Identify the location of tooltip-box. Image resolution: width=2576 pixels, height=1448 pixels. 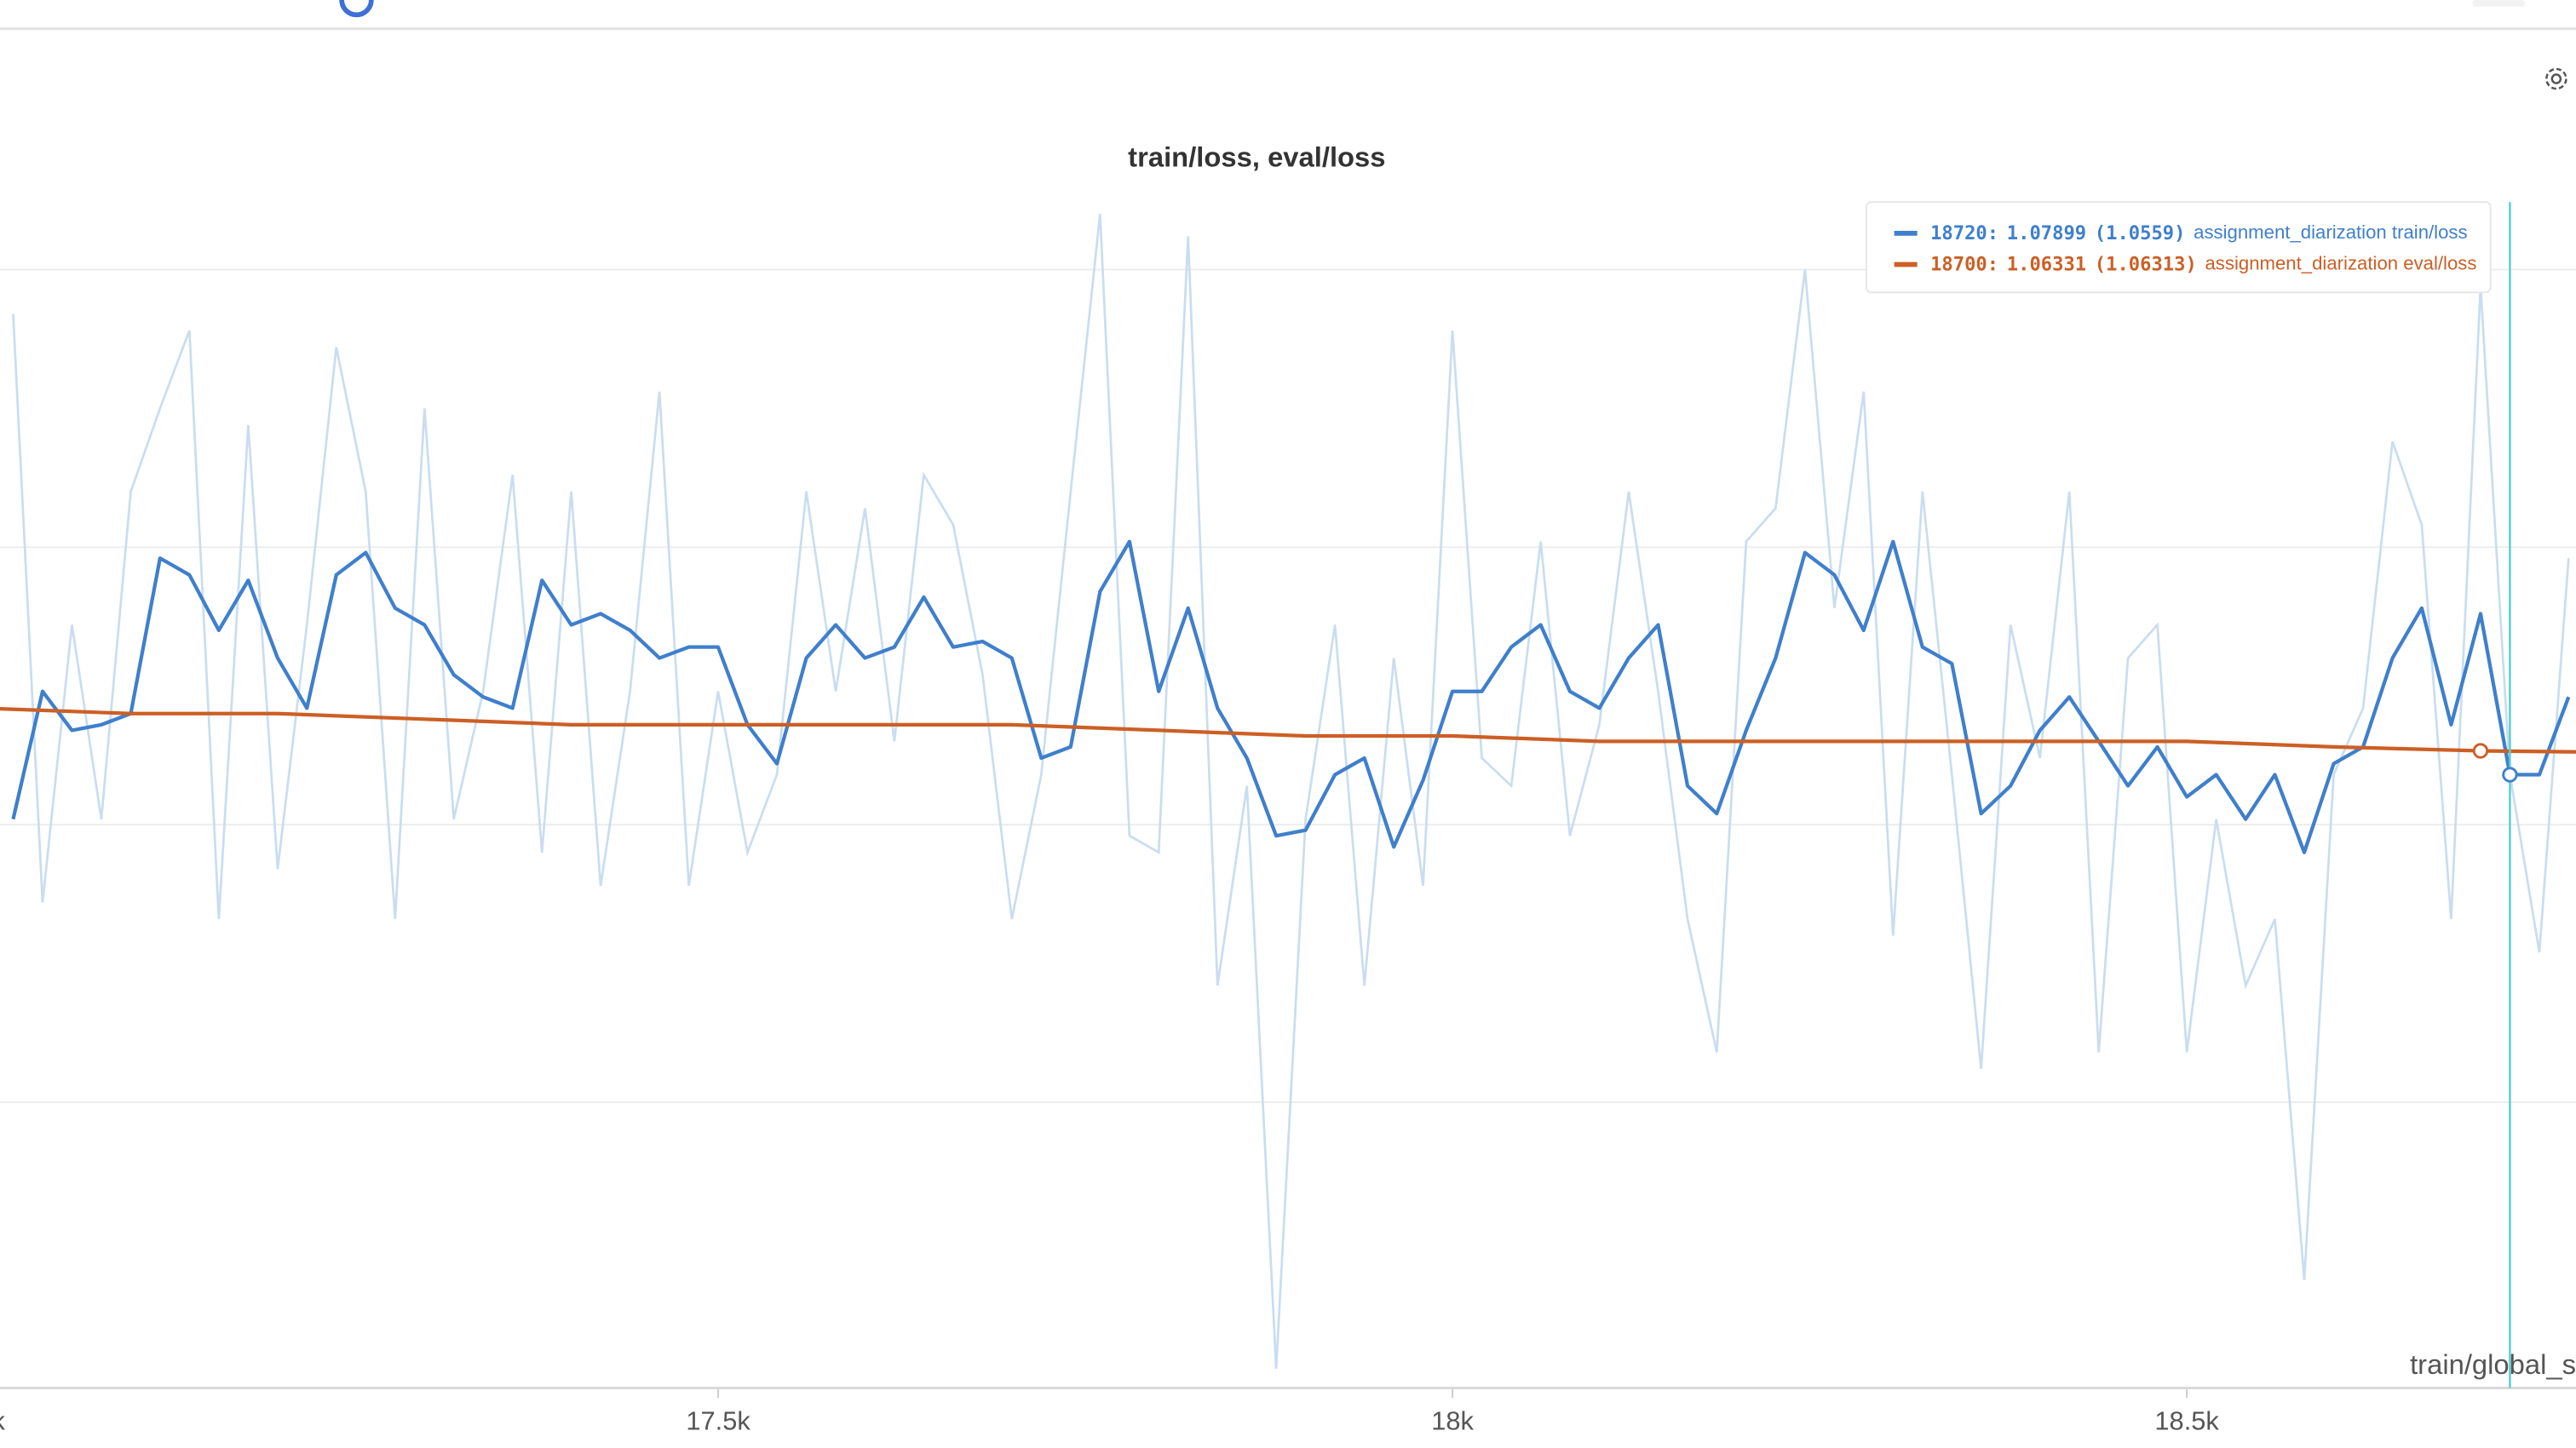
(2178, 248).